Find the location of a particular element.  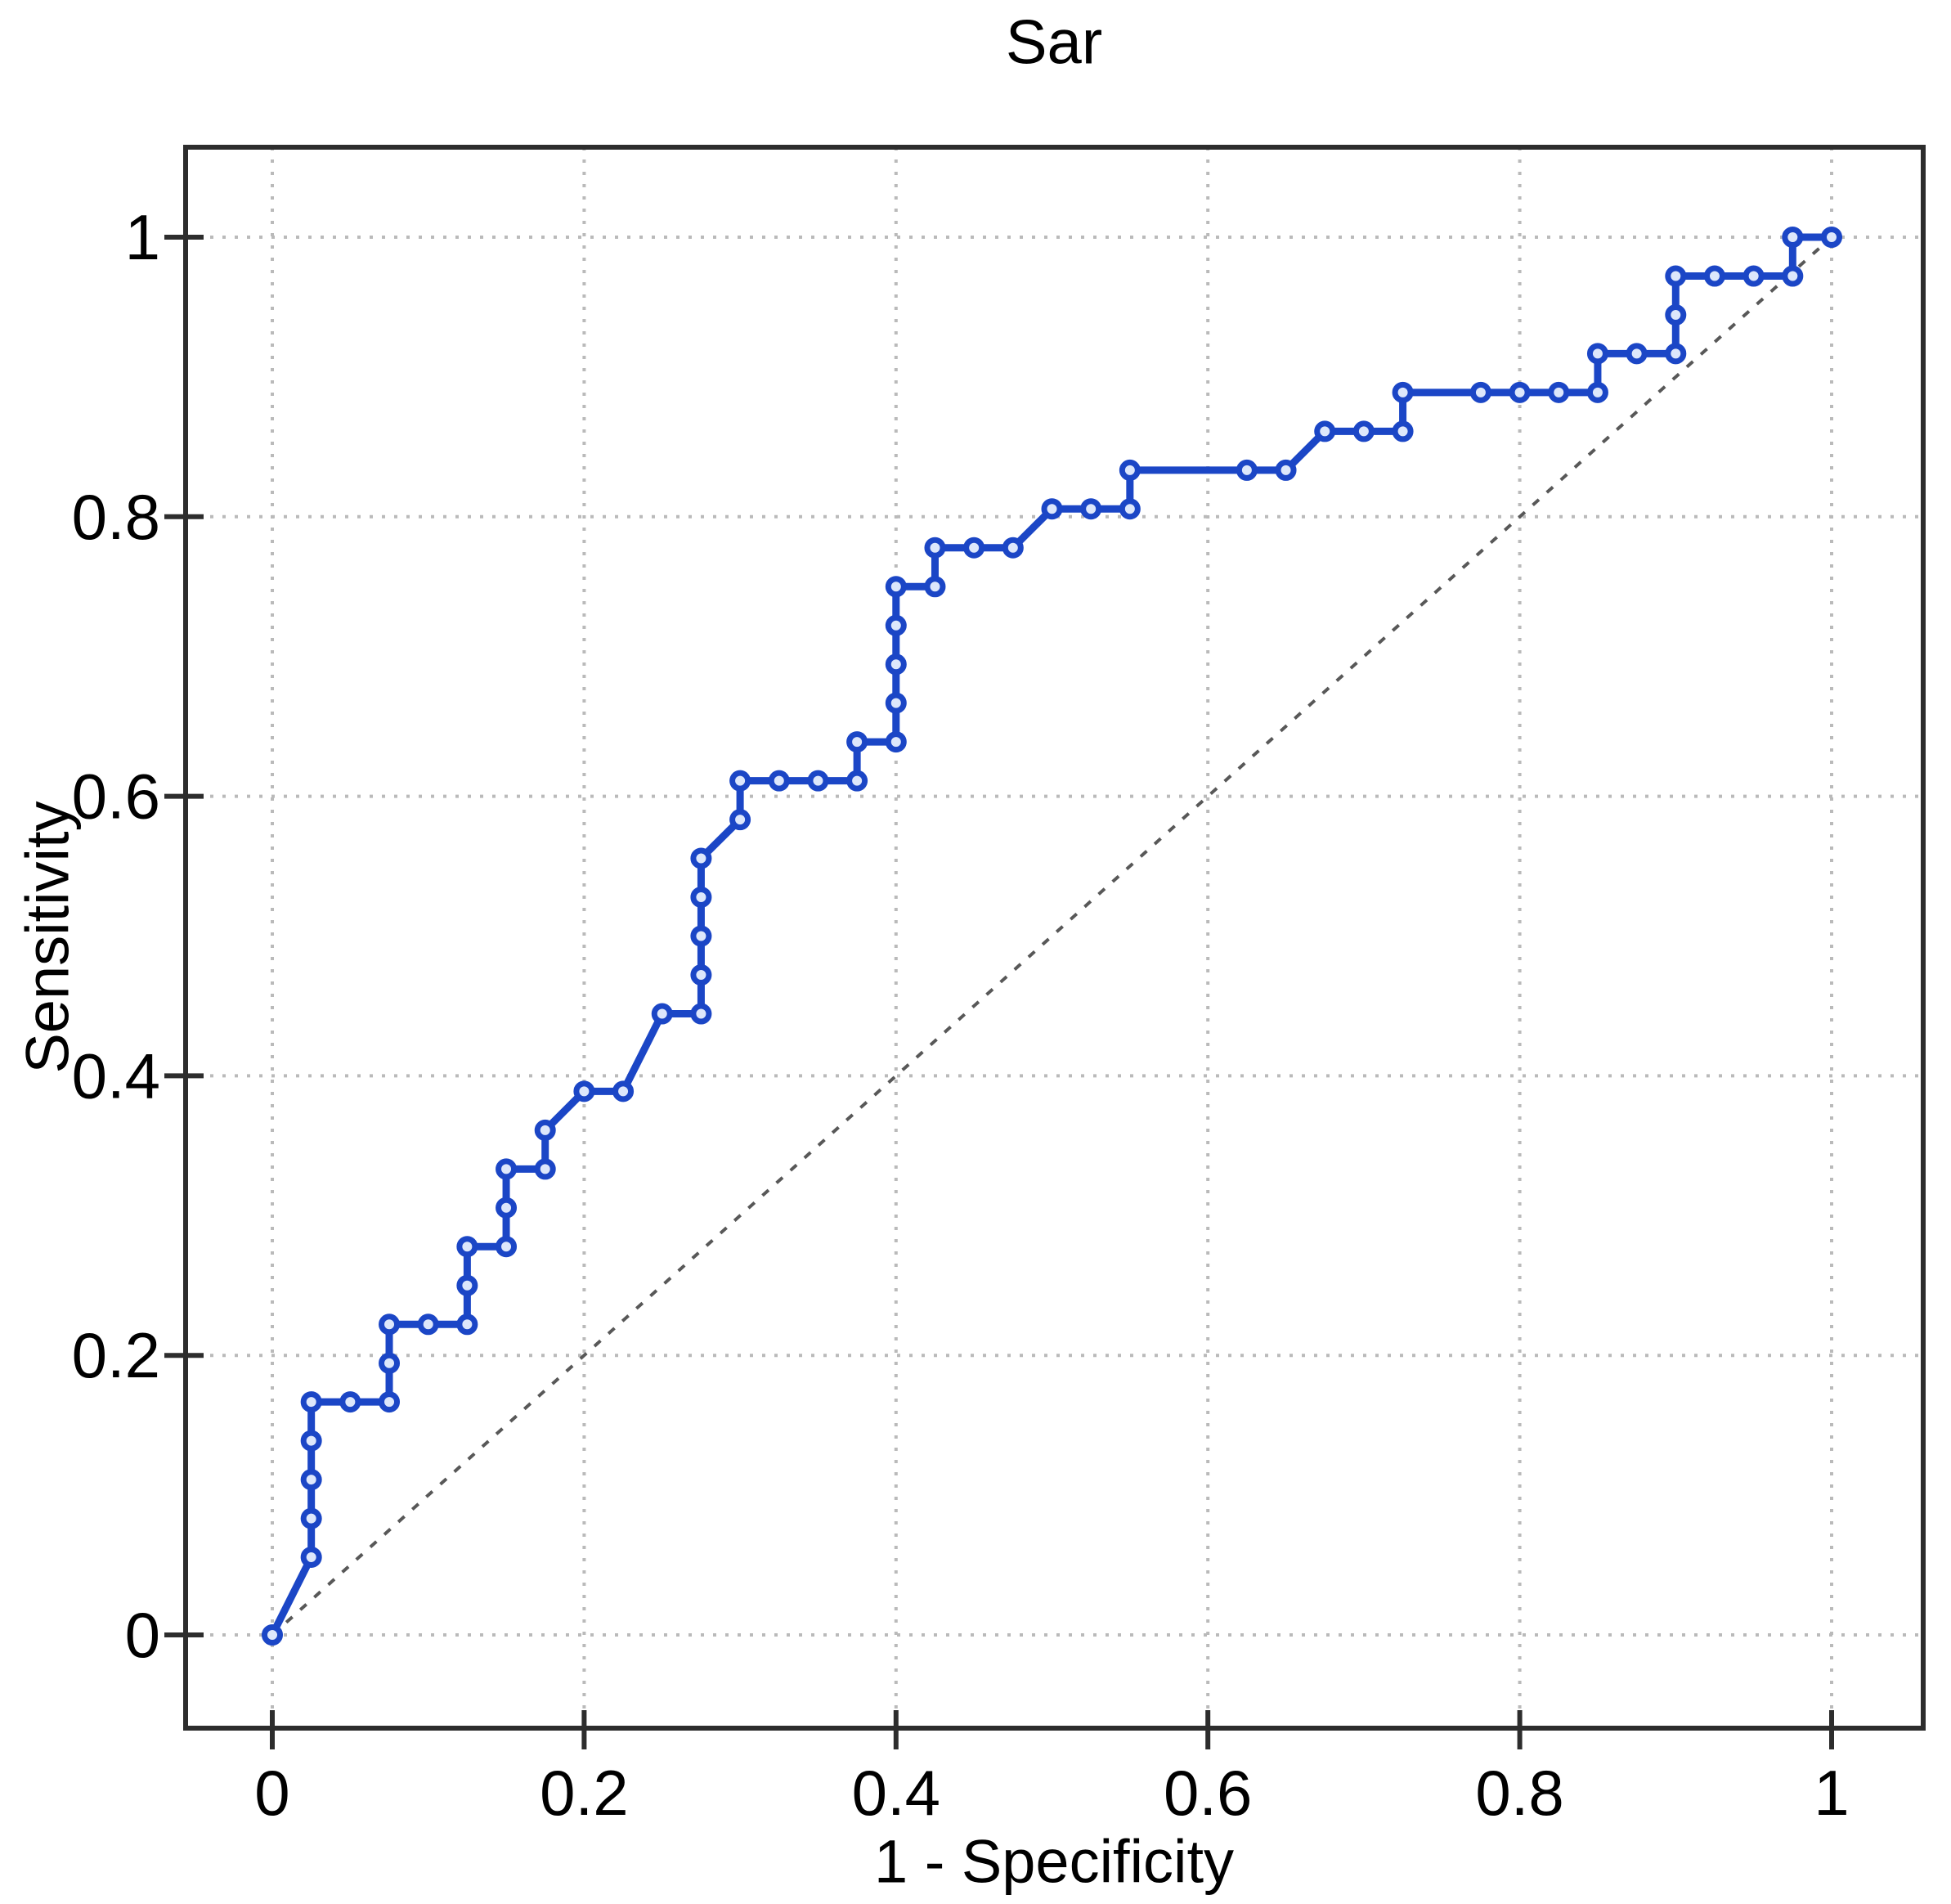

x-tick-label-0.6: 0.6 is located at coordinates (1208, 1793).